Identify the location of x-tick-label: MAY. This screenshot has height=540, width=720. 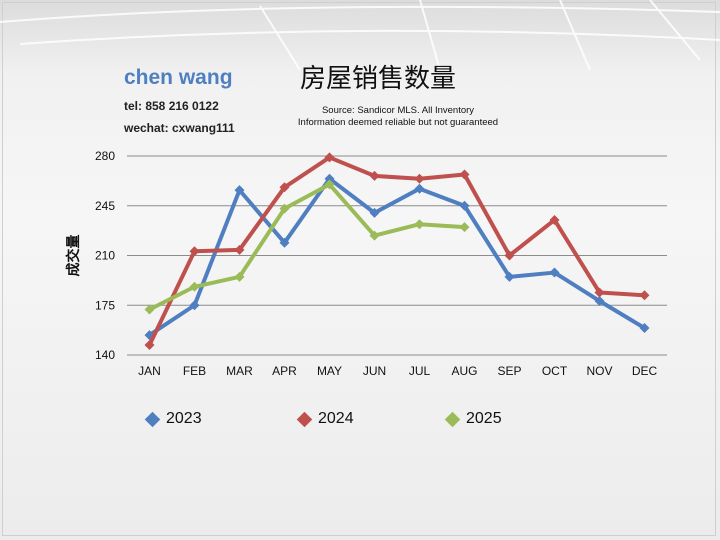
(329, 371).